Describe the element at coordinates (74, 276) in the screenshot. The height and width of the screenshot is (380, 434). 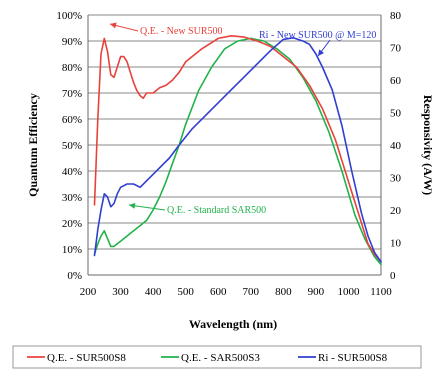
I see `y-left-tick-label: 0%` at that location.